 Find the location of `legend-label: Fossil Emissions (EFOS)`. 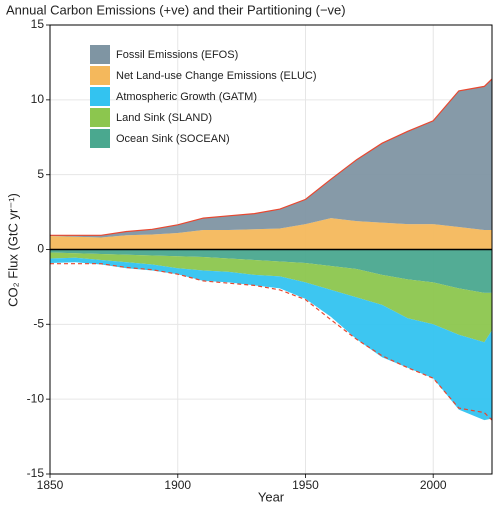

legend-label: Fossil Emissions (EFOS) is located at coordinates (177, 55).